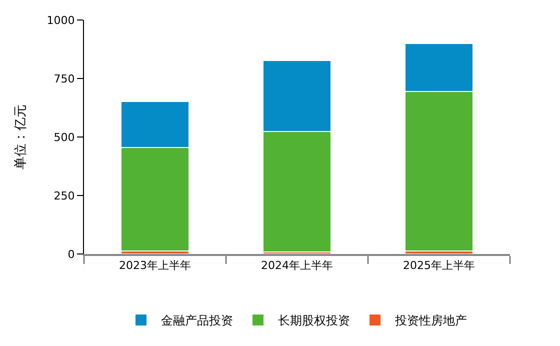 The image size is (560, 346). Describe the element at coordinates (64, 79) in the screenshot. I see `y-tick-label: 750` at that location.